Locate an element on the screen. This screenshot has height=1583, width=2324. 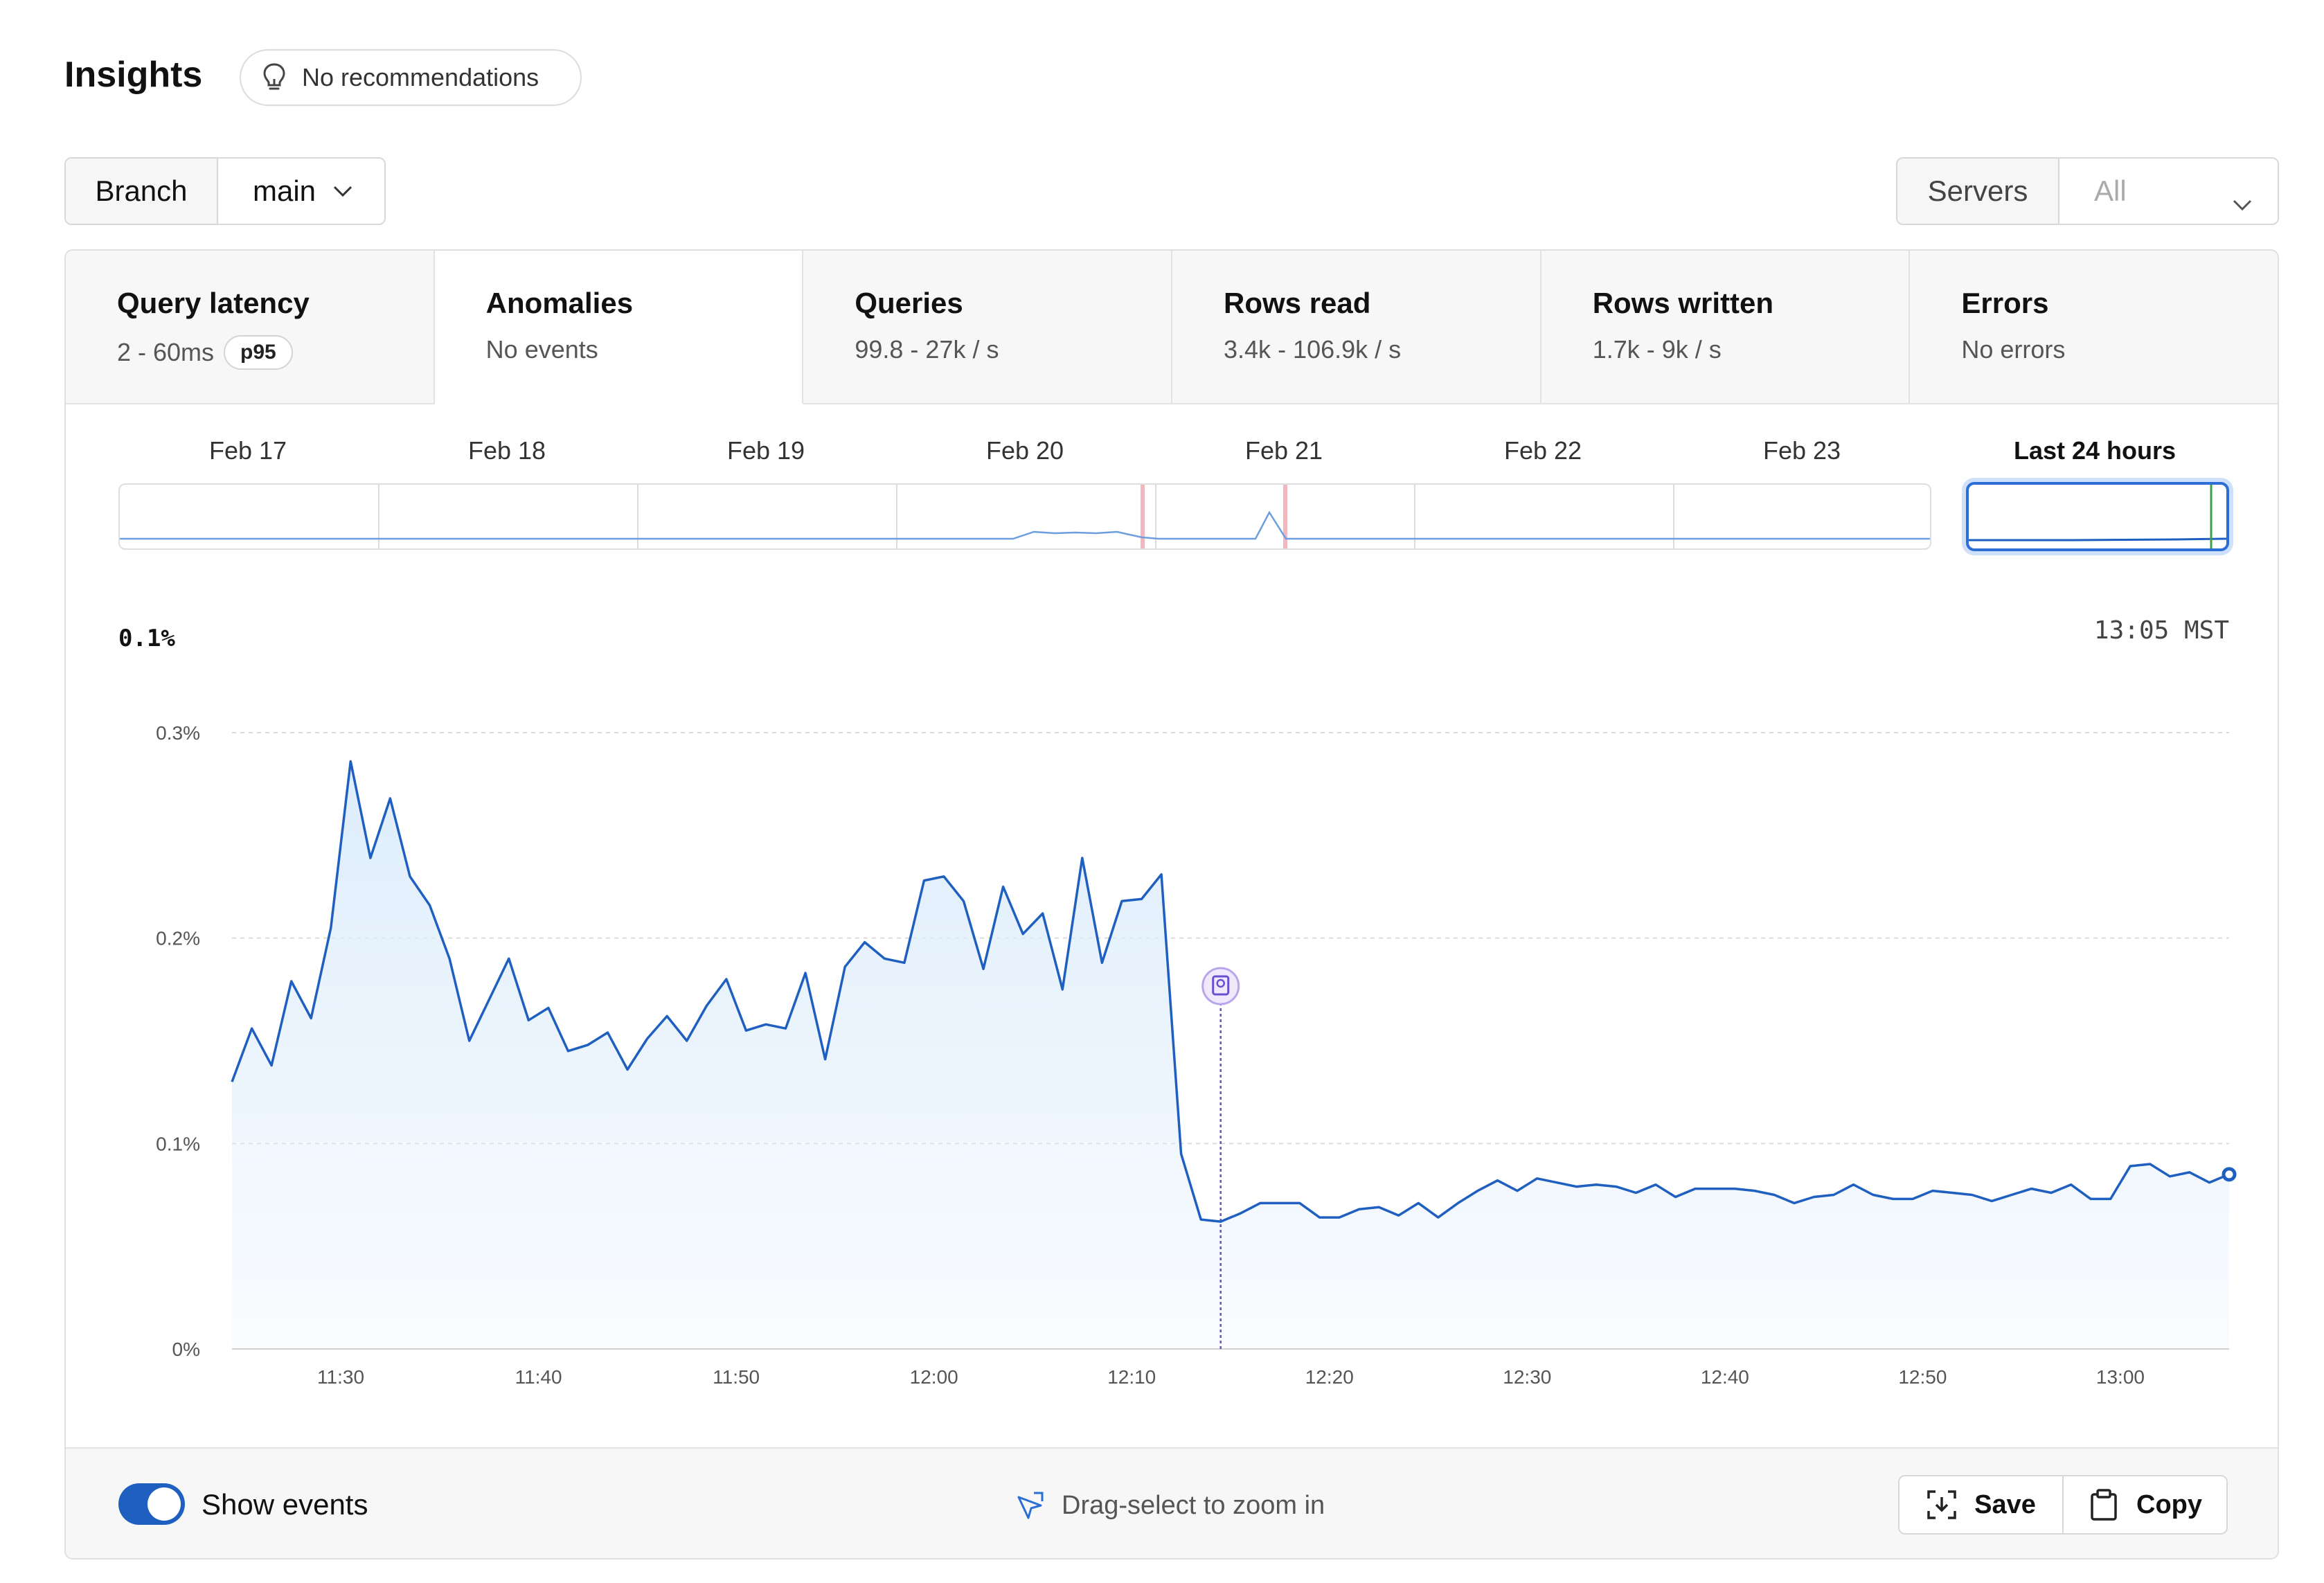
y-tick-label: 0.1% is located at coordinates (178, 1143).